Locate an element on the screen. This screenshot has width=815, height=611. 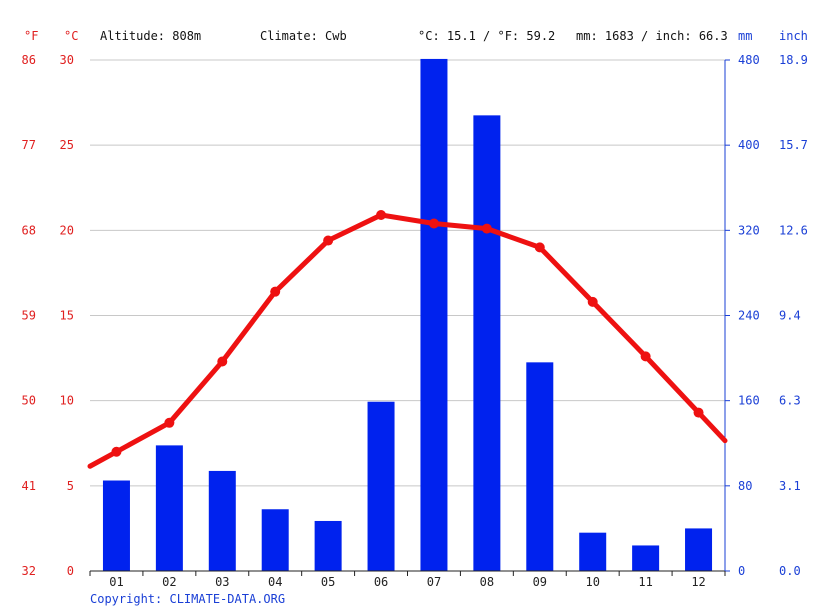
tick-label-inch: 6.3 is located at coordinates (790, 401).